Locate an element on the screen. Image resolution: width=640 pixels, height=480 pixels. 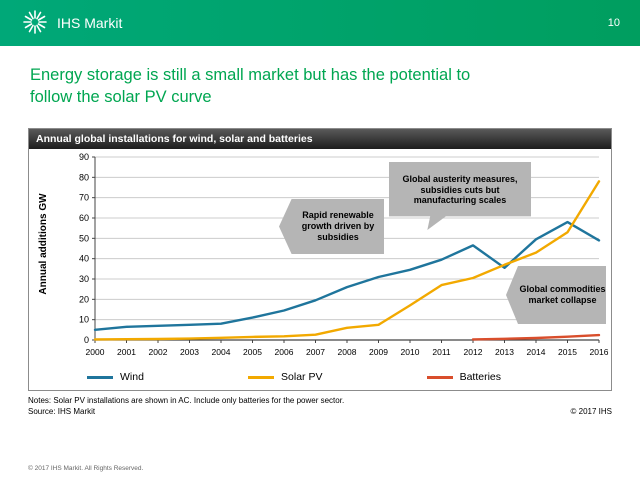
svg-text: 2003 is located at coordinates (189, 352).